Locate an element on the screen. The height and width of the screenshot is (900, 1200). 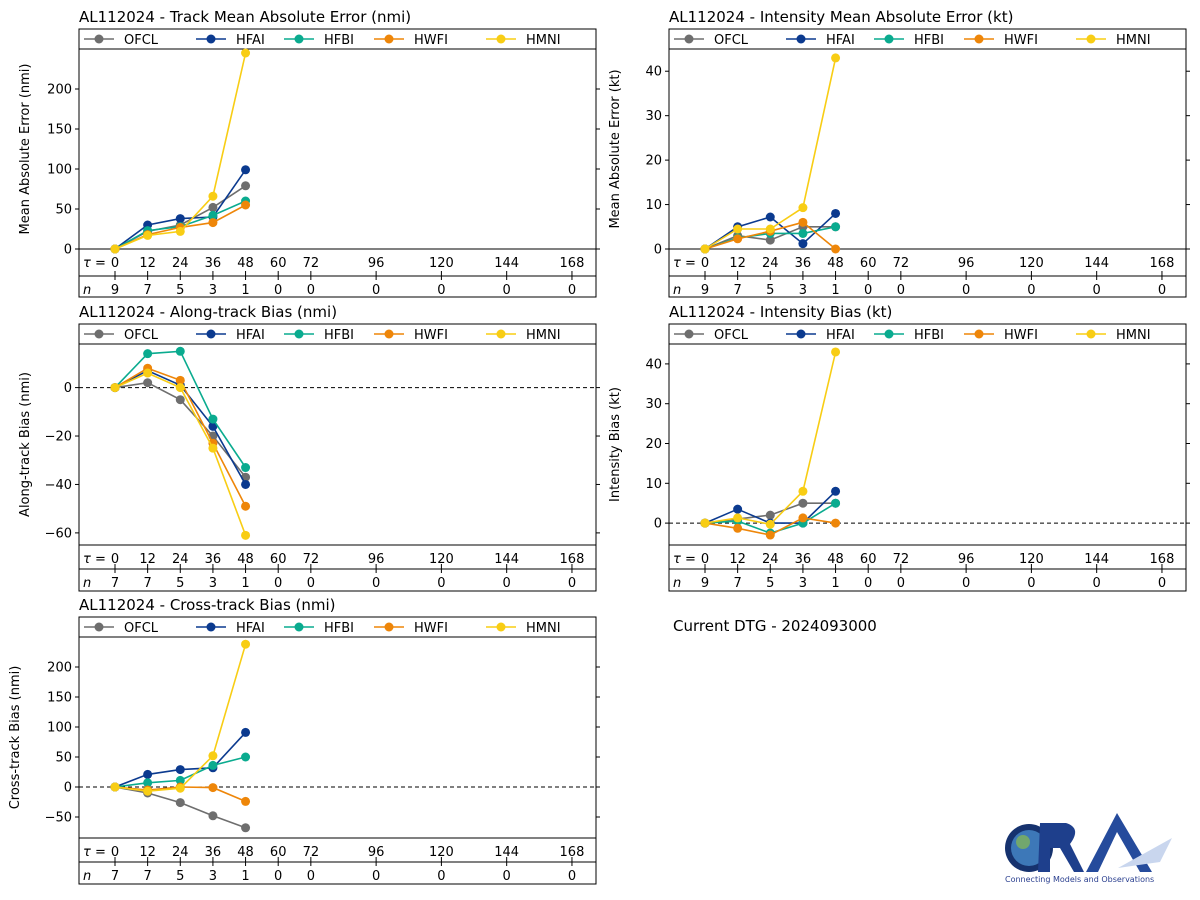
tau-tick-label: 24 is located at coordinates (770, 263).